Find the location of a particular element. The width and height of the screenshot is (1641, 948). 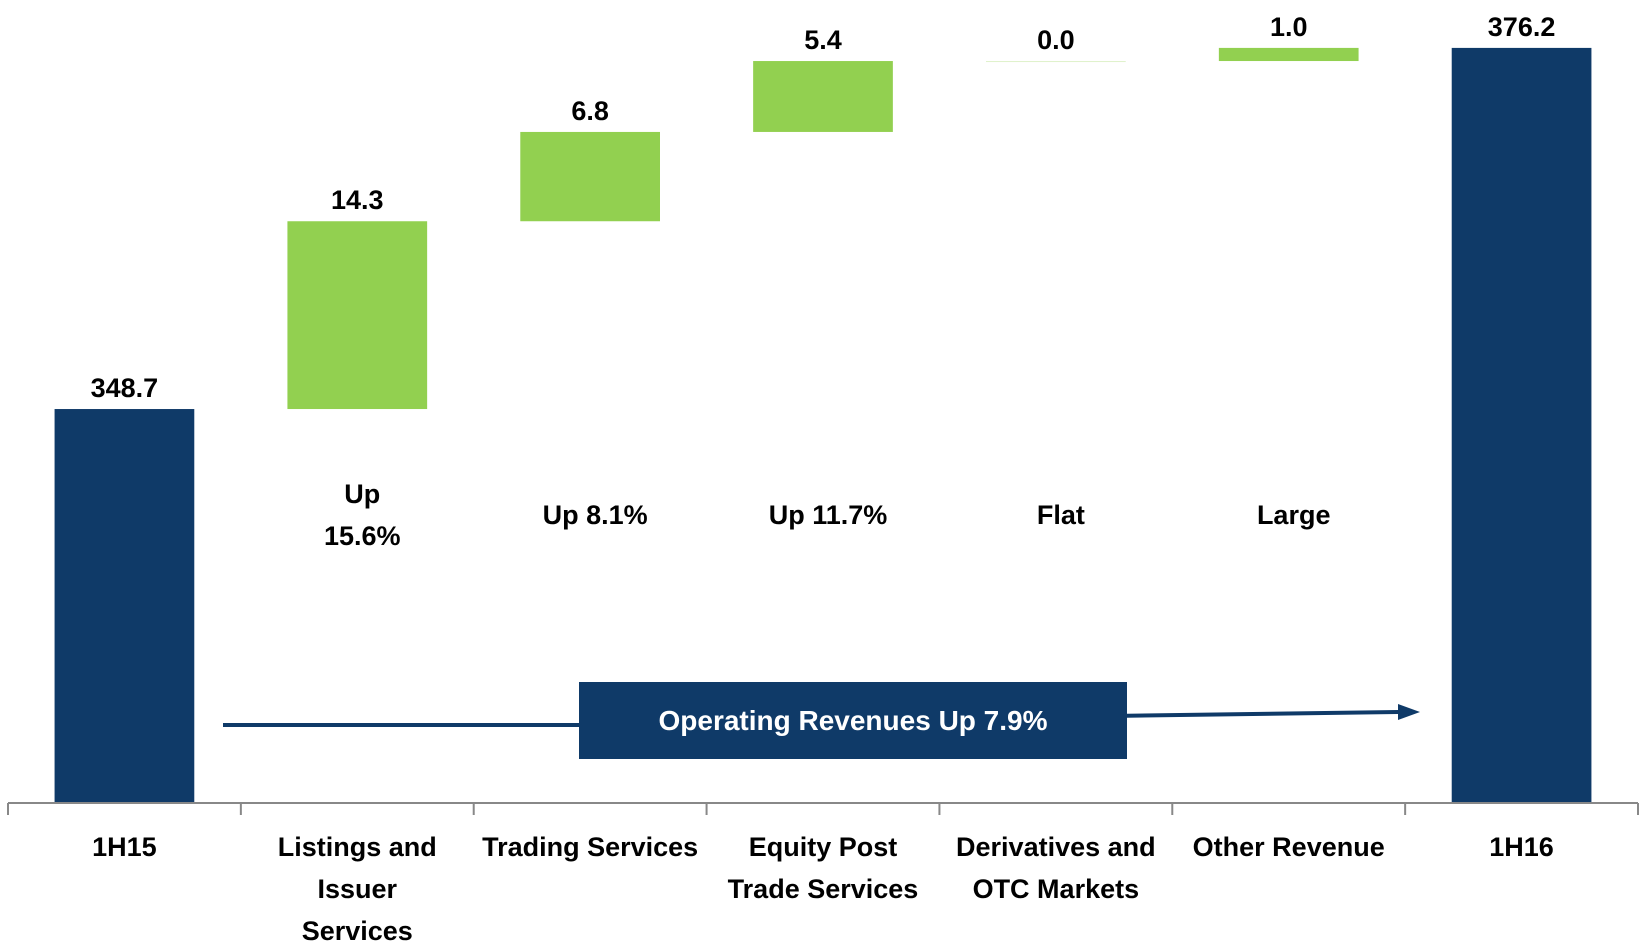

change-label: Up 15.6% is located at coordinates (362, 515).